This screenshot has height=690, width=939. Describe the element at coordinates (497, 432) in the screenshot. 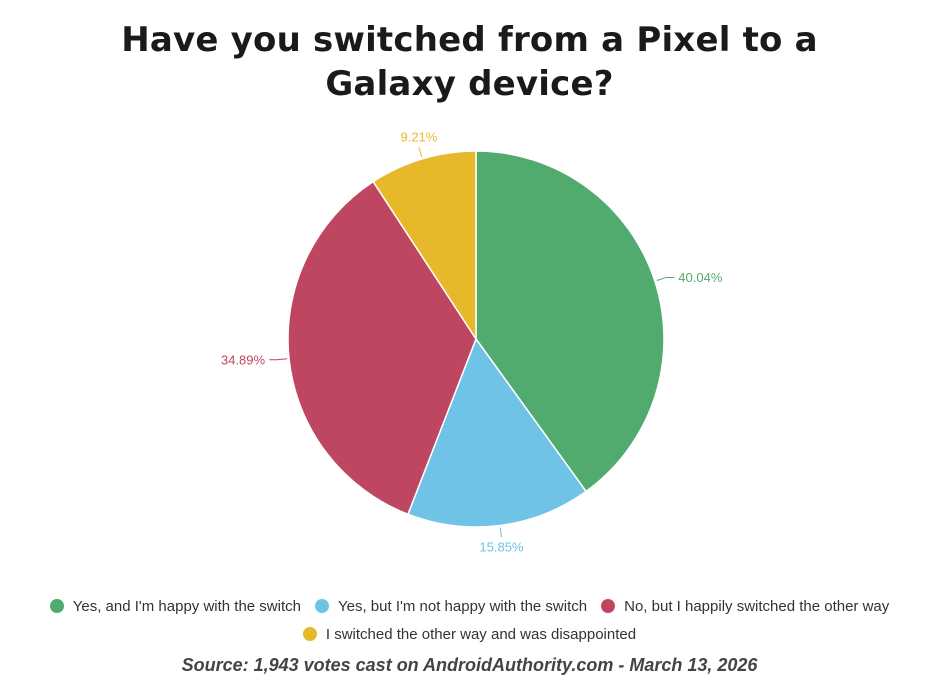

I see `pie-slice-unhappy-switch` at that location.